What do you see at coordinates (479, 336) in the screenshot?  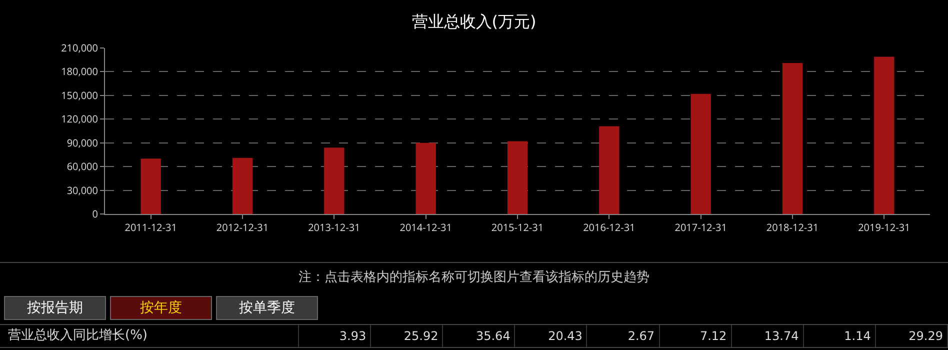 I see `text: 35.64` at bounding box center [479, 336].